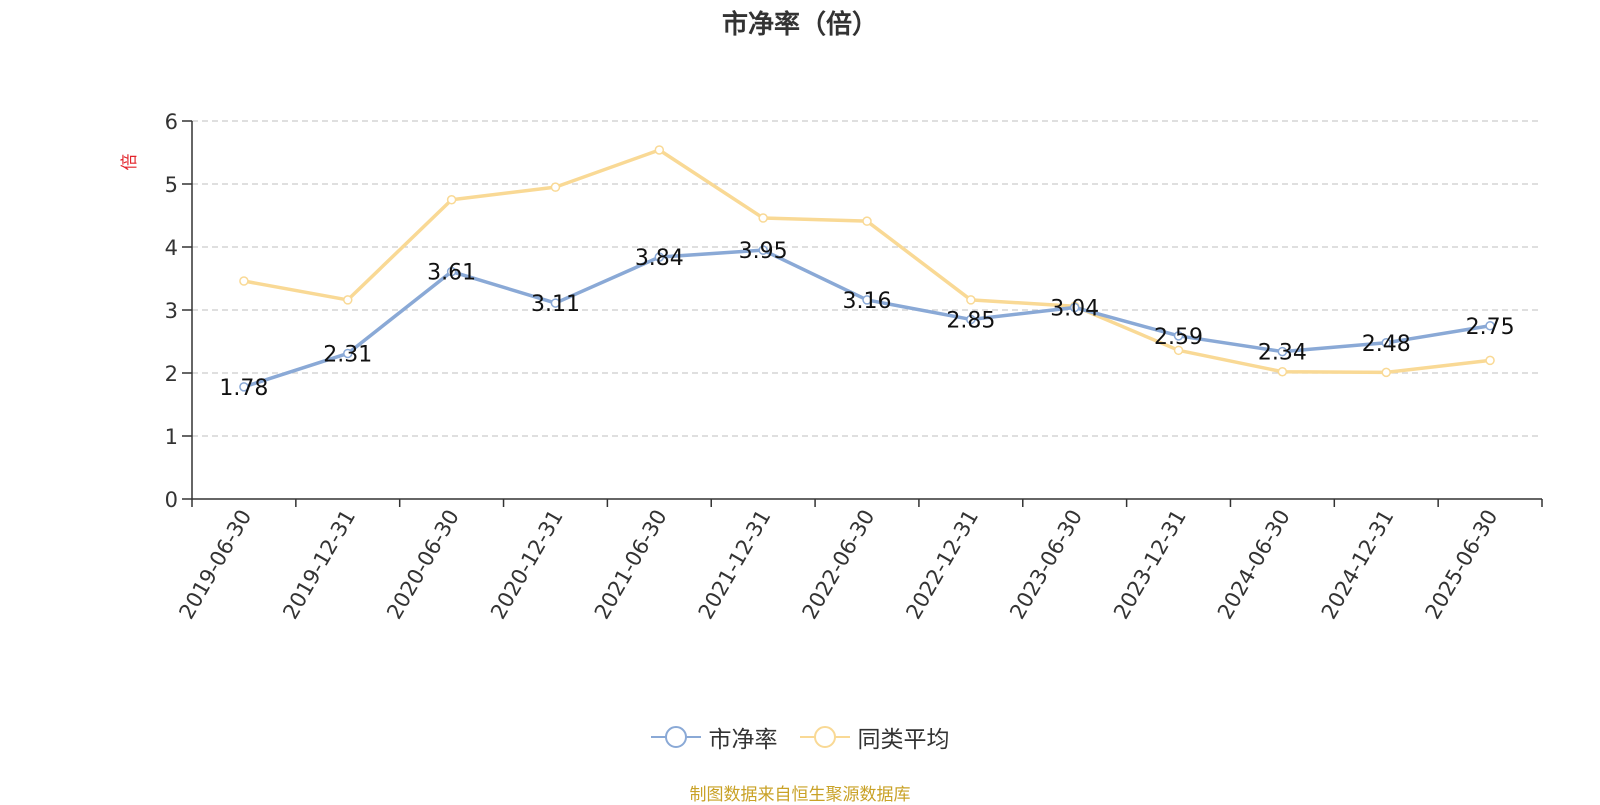 Image resolution: width=1600 pixels, height=805 pixels. I want to click on x-tick-label: 2019-06-30, so click(215, 565).